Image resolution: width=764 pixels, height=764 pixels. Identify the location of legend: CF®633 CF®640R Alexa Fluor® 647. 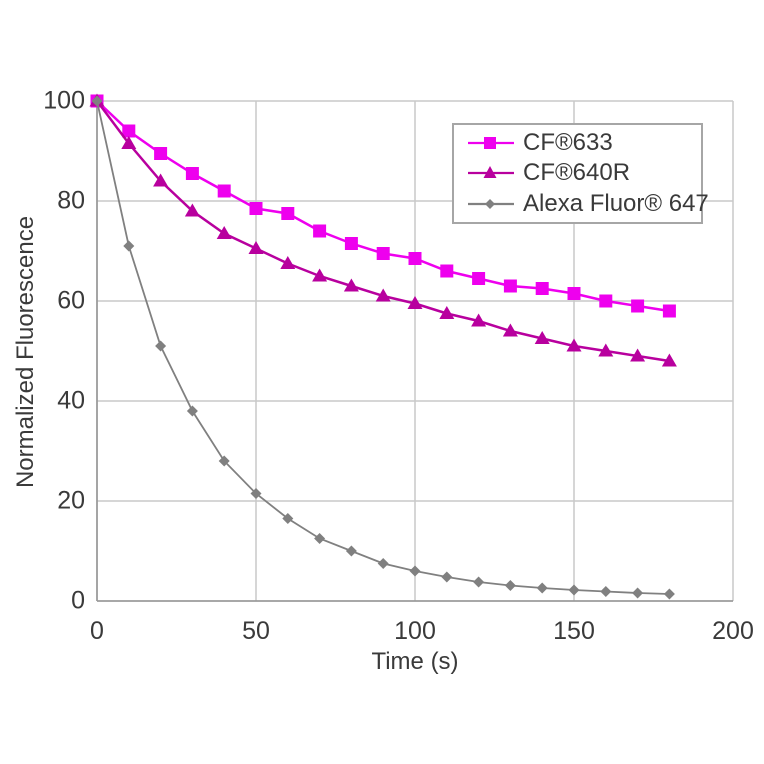
(580, 173).